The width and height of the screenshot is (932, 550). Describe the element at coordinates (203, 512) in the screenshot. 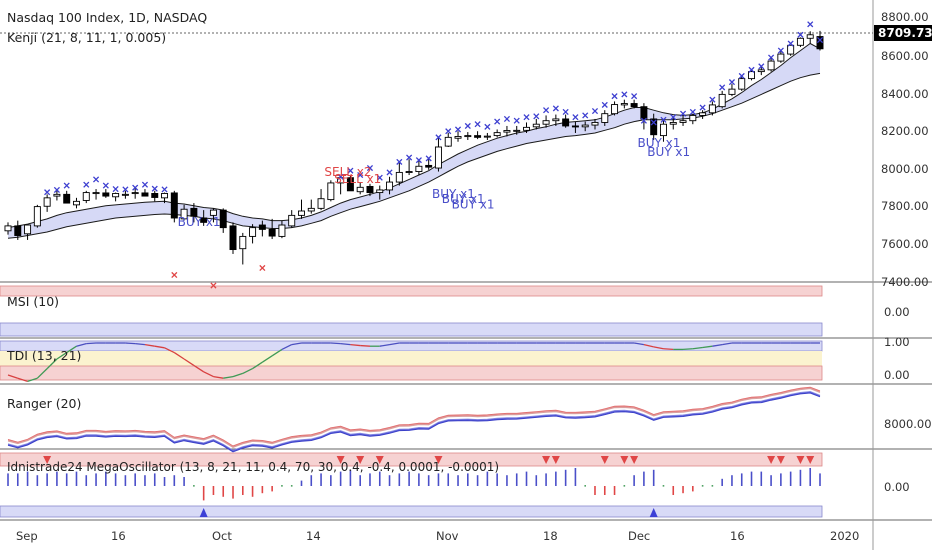

I see `mega-up-marker` at that location.